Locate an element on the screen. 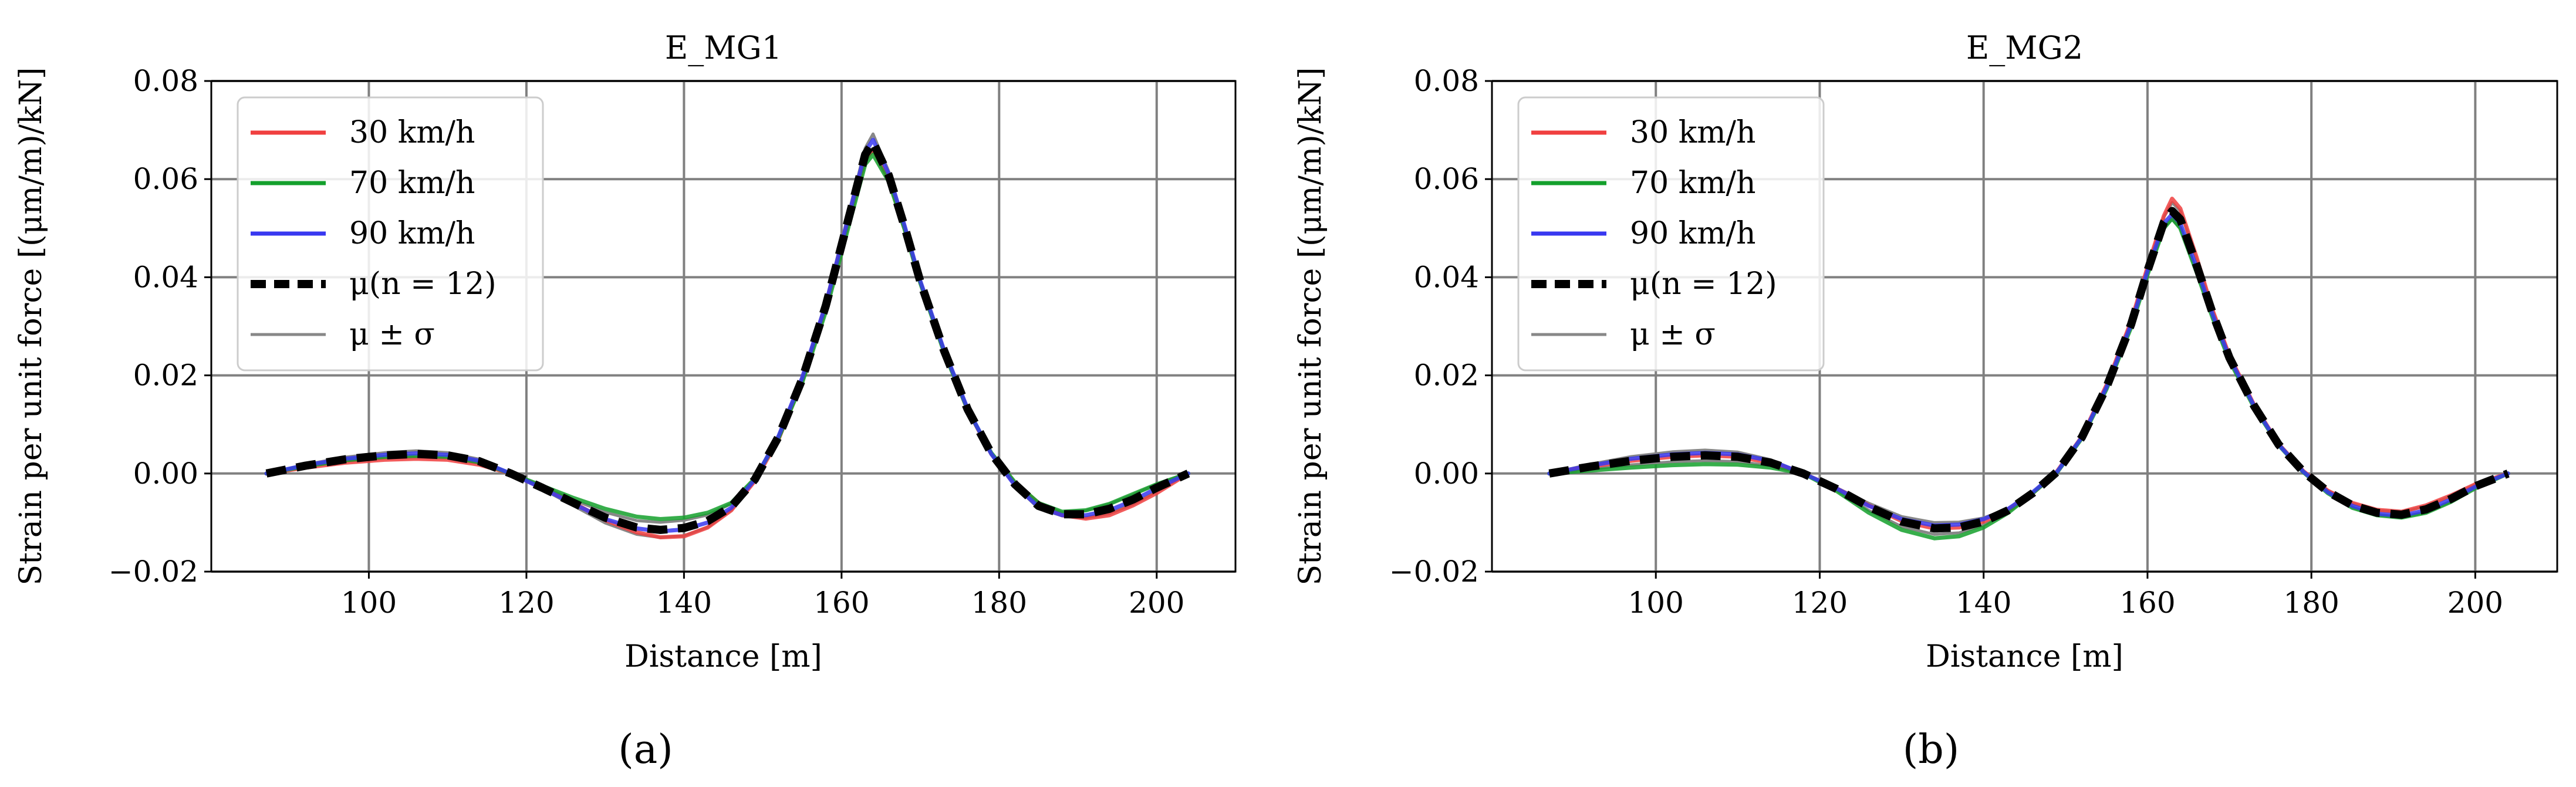 Image resolution: width=2576 pixels, height=787 pixels. chart-a-title: E_MG1 is located at coordinates (724, 48).